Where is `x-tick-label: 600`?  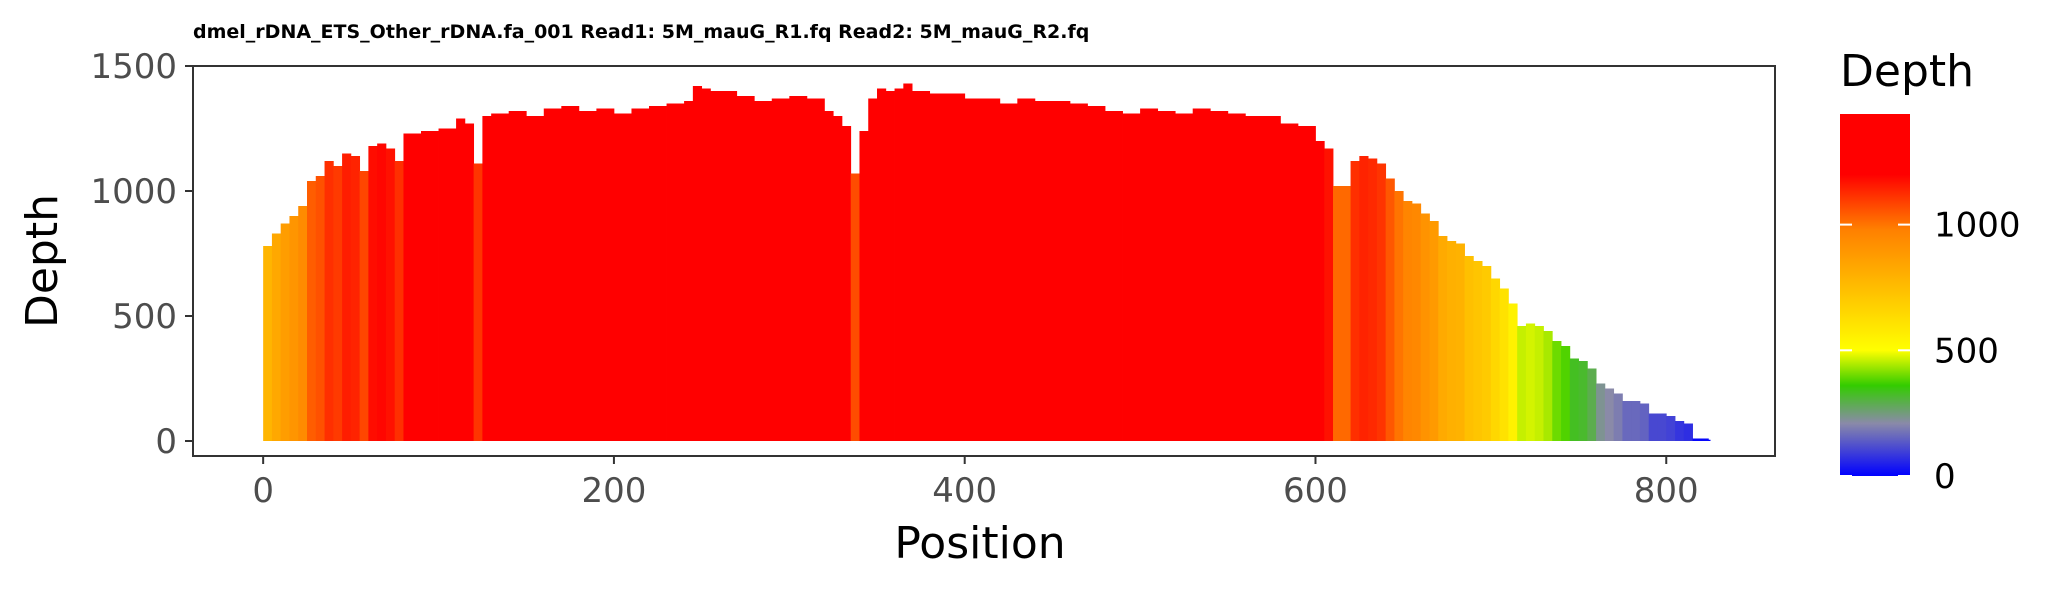 x-tick-label: 600 is located at coordinates (1315, 491).